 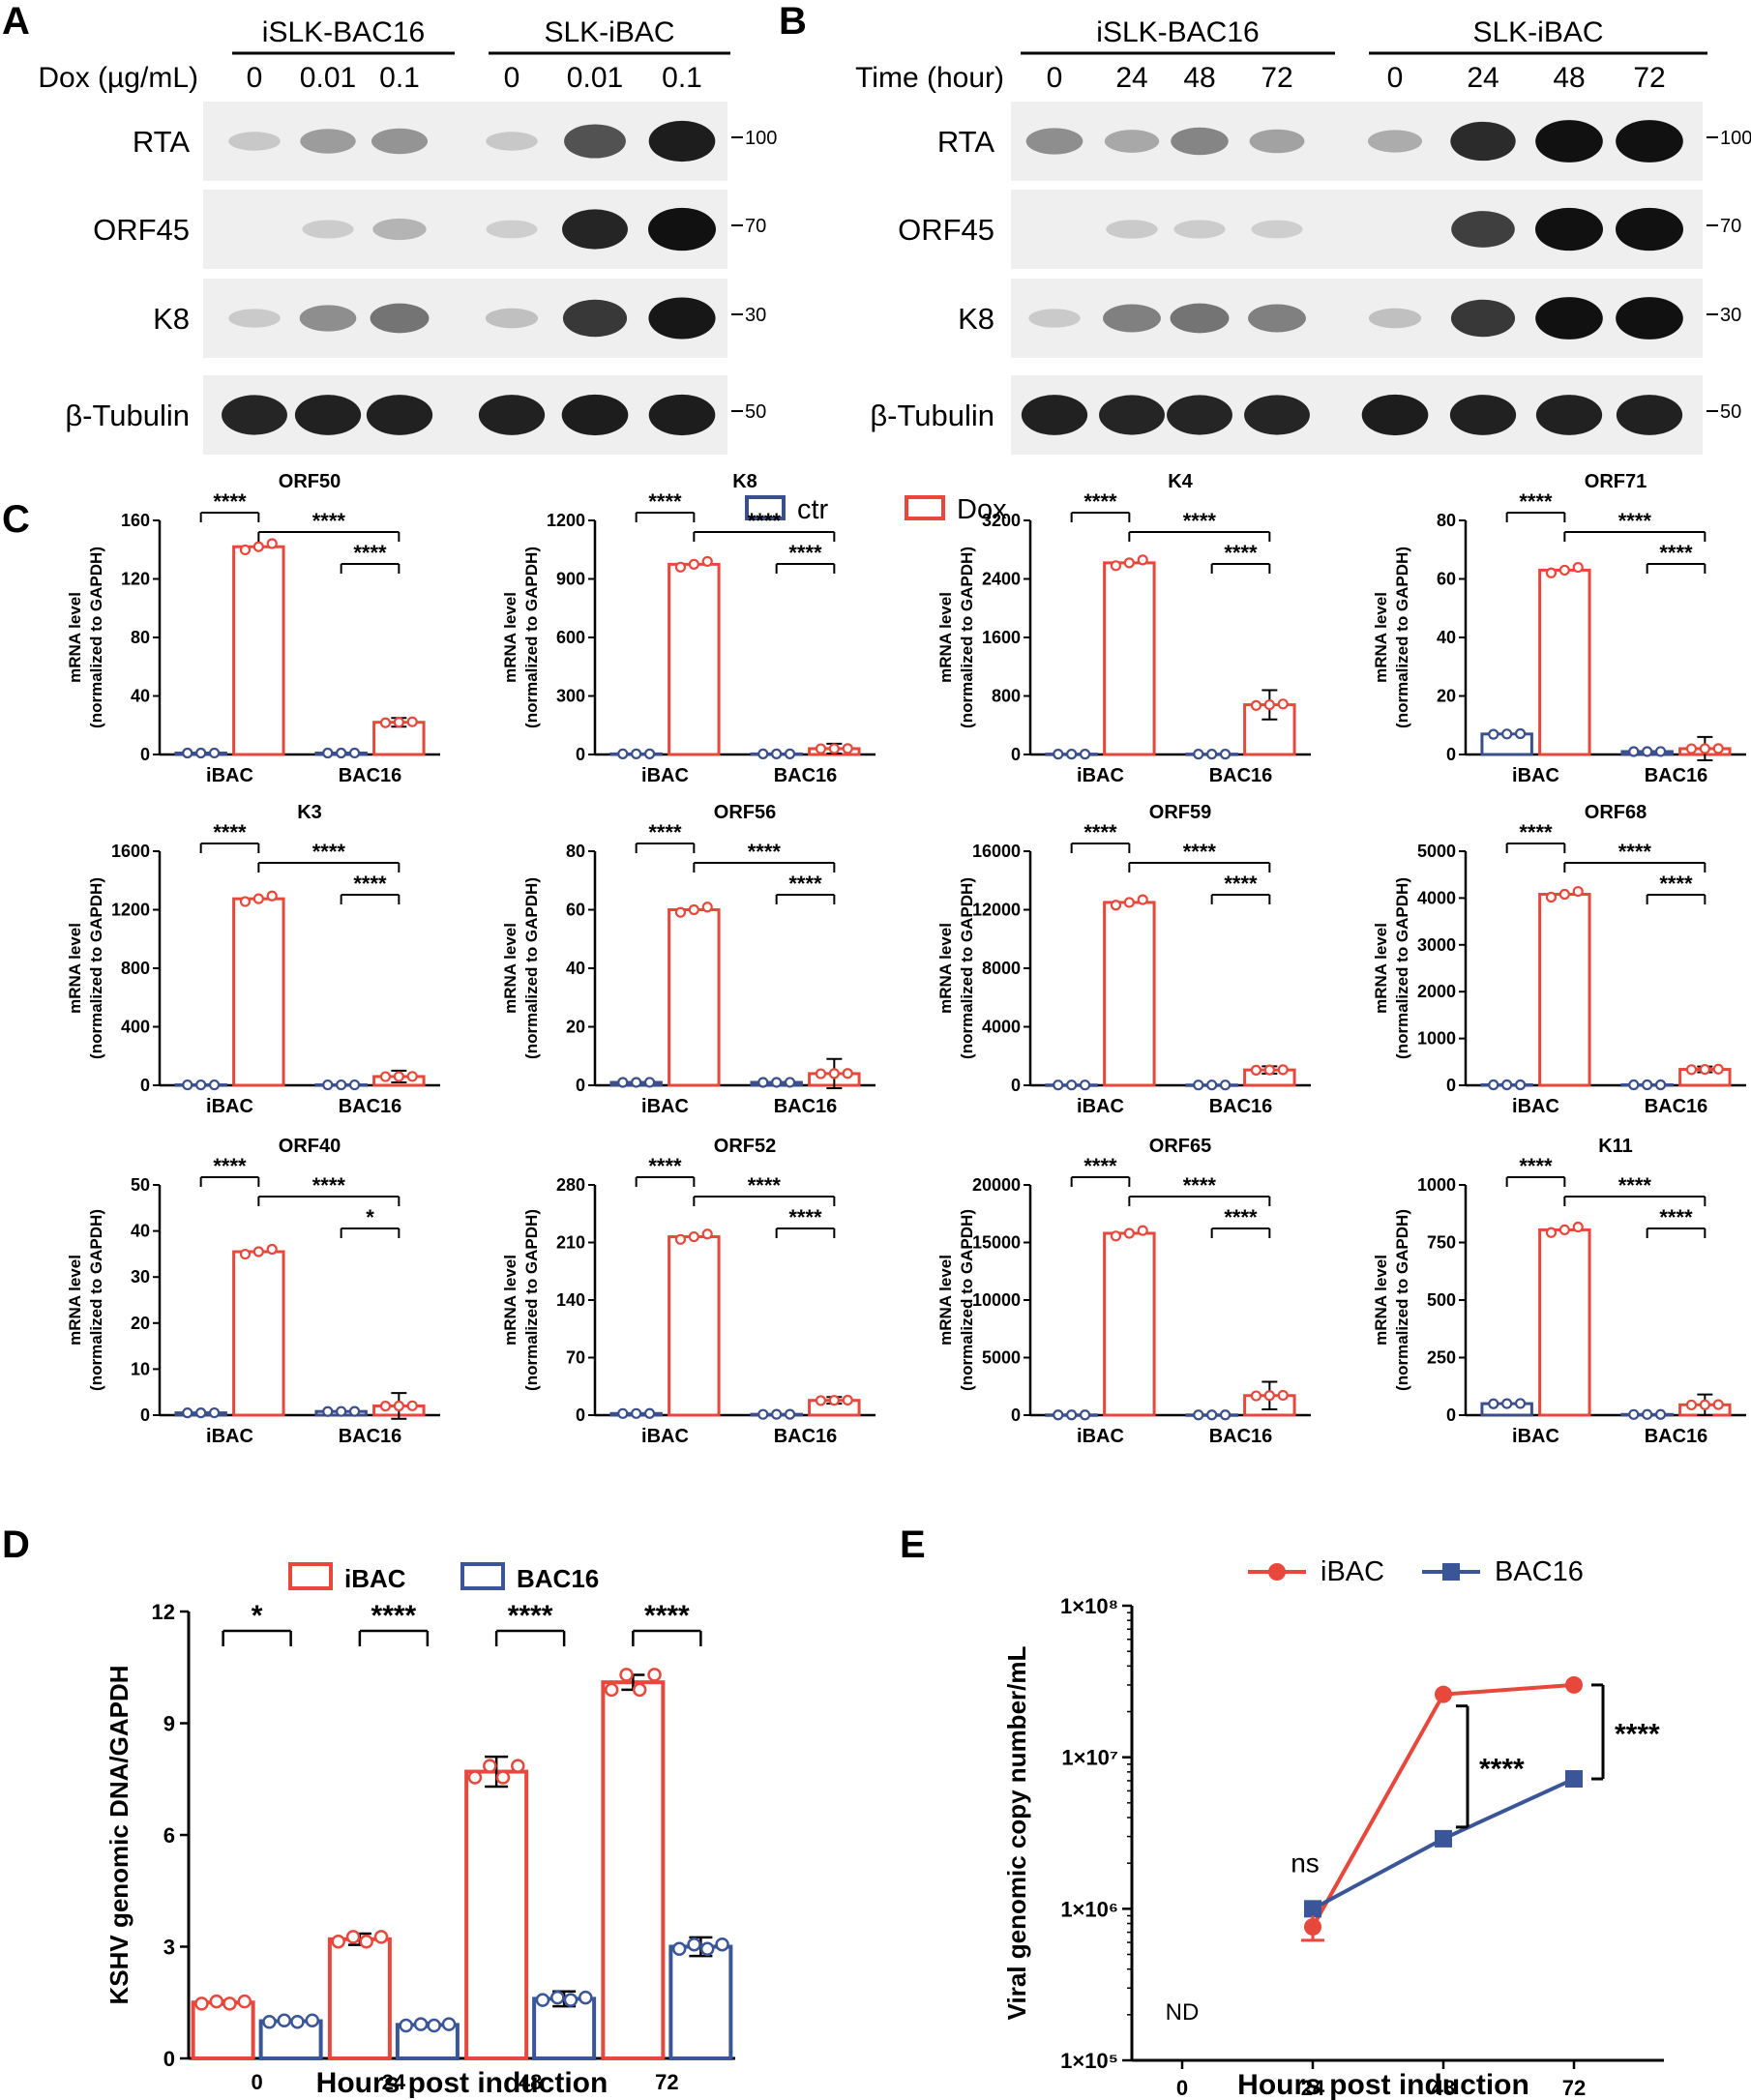 What do you see at coordinates (1649, 78) in the screenshot?
I see `lane-label: 72` at bounding box center [1649, 78].